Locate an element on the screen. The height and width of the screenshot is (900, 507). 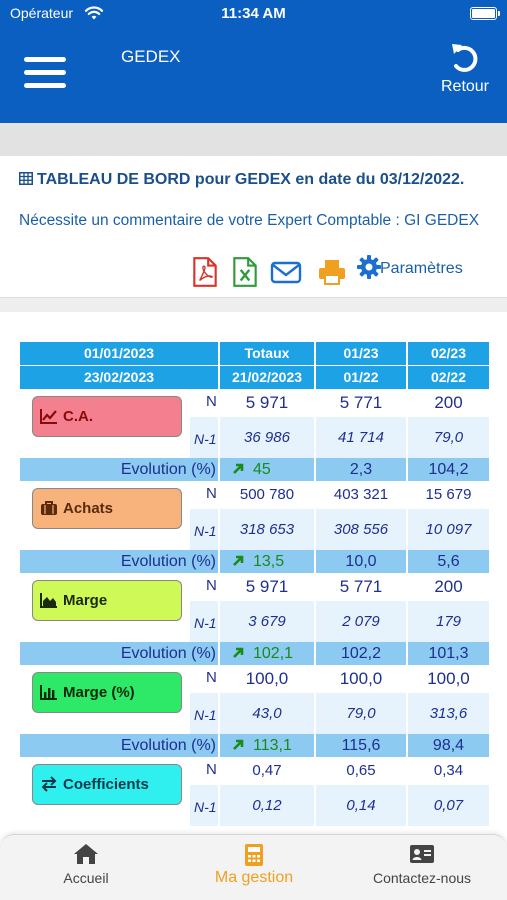
battery-icon is located at coordinates (485, 13).